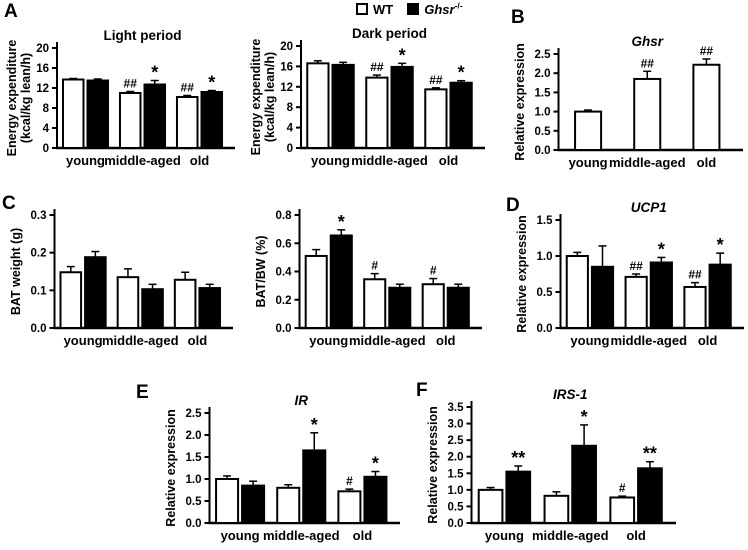 The image size is (748, 550). I want to click on significance-marker: **, so click(650, 454).